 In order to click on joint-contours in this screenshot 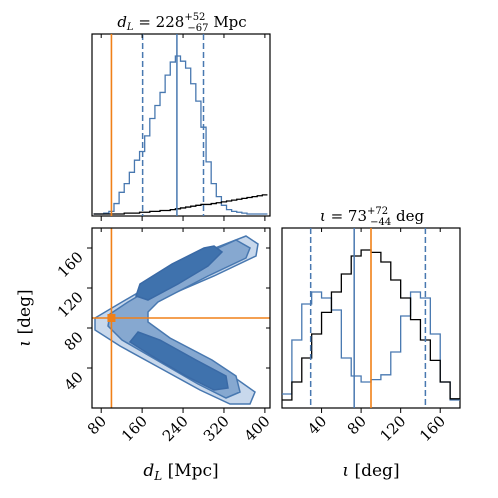, I will do `click(176, 320)`.